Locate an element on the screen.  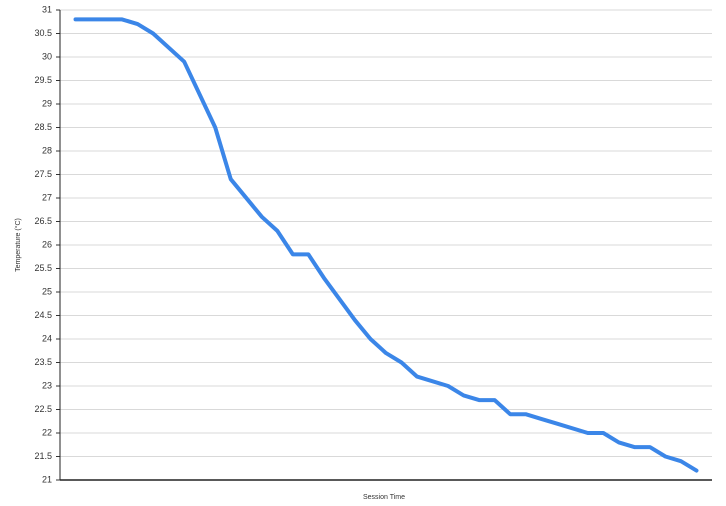
y-axis-label: Temperature (°C) is located at coordinates (18, 245).